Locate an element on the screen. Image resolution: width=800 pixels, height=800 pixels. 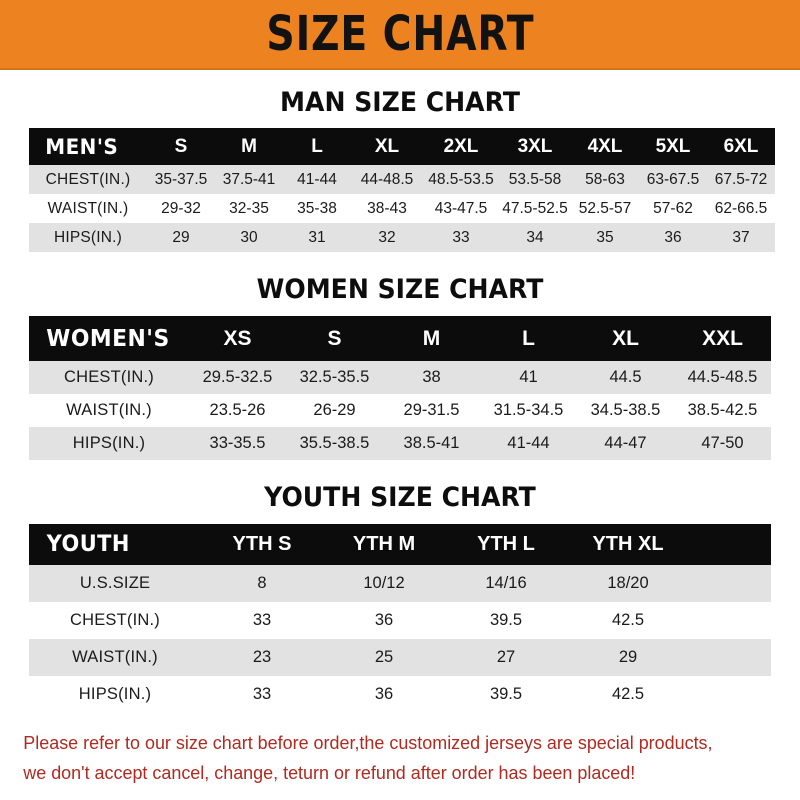
table-cell: 47.5-52.5 is located at coordinates (535, 208).